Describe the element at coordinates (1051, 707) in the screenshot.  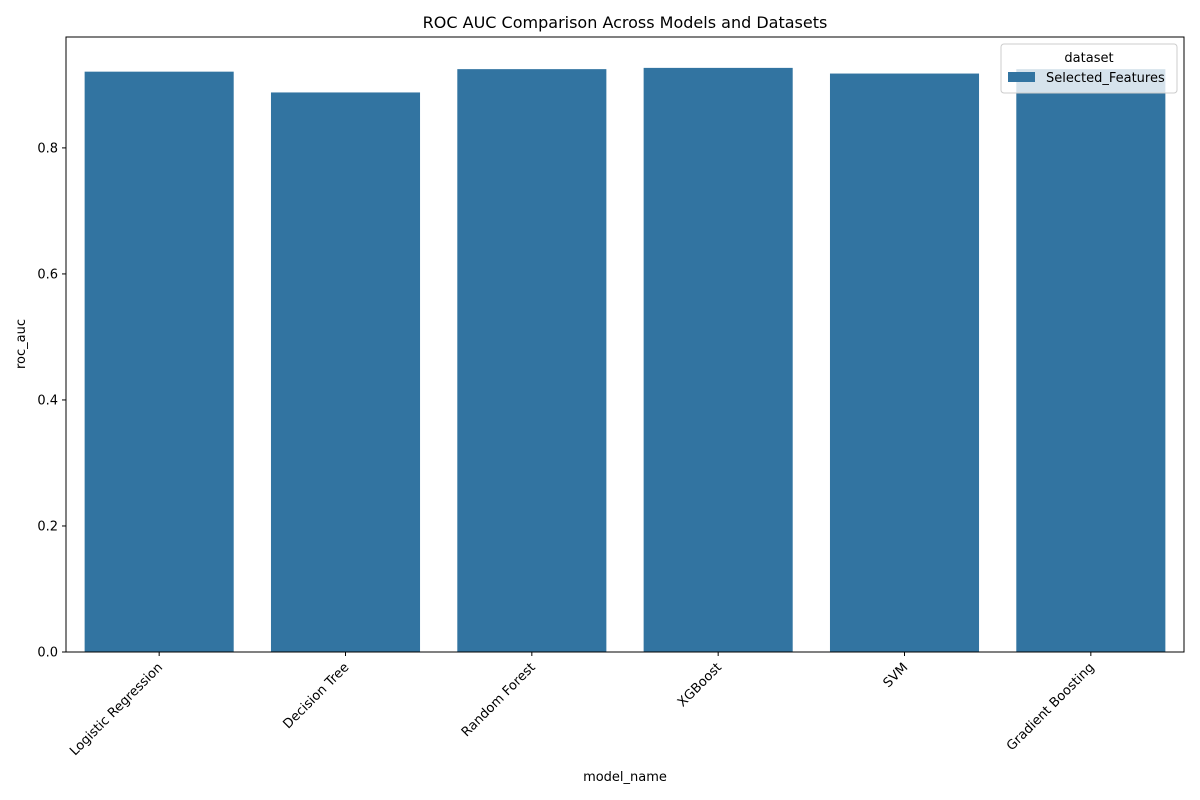
I see `x-tick-label: Gradient Boosting` at that location.